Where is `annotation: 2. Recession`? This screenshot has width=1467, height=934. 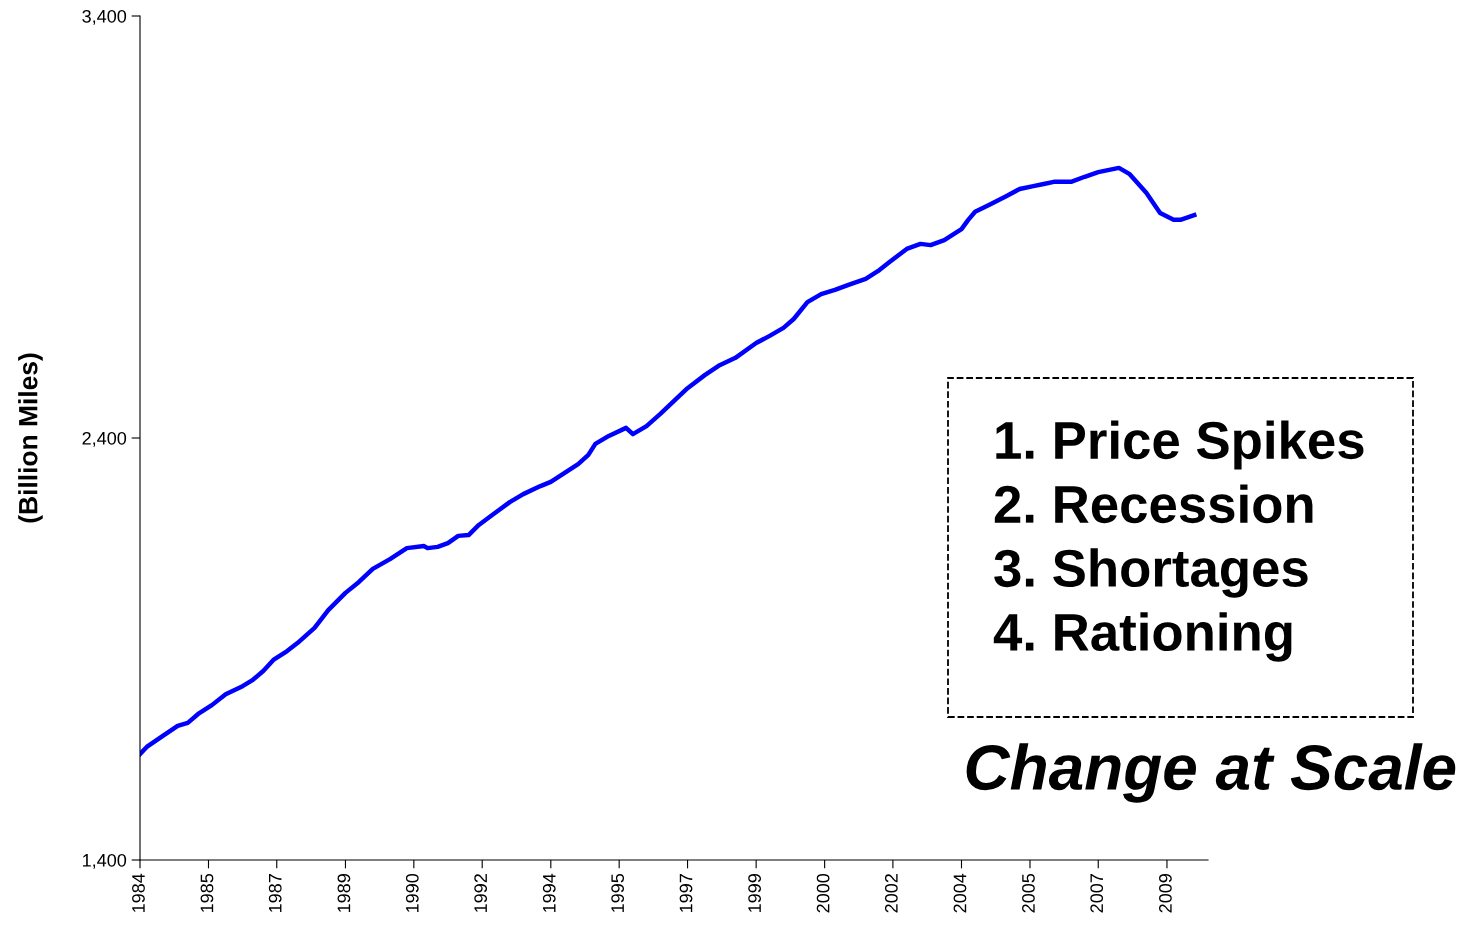
annotation: 2. Recession is located at coordinates (1153, 504).